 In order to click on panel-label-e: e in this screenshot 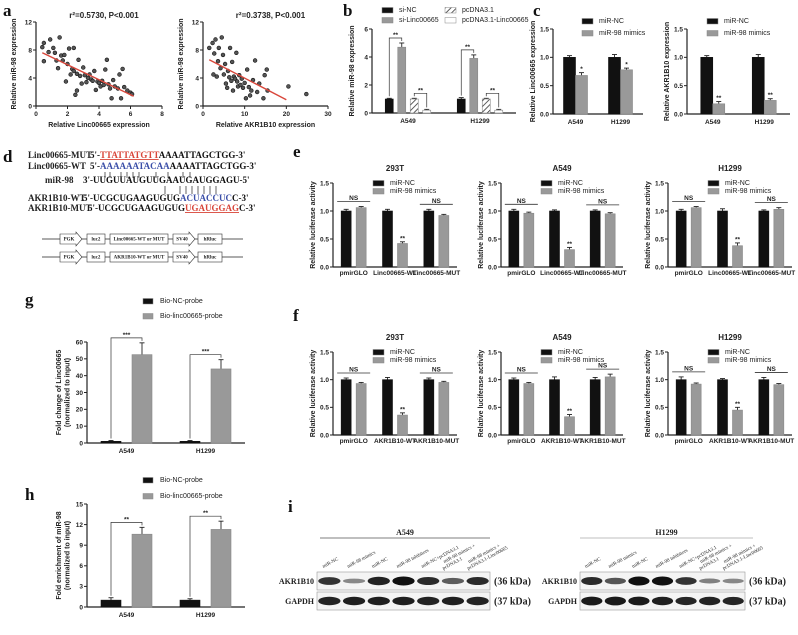, I will do `click(297, 151)`.